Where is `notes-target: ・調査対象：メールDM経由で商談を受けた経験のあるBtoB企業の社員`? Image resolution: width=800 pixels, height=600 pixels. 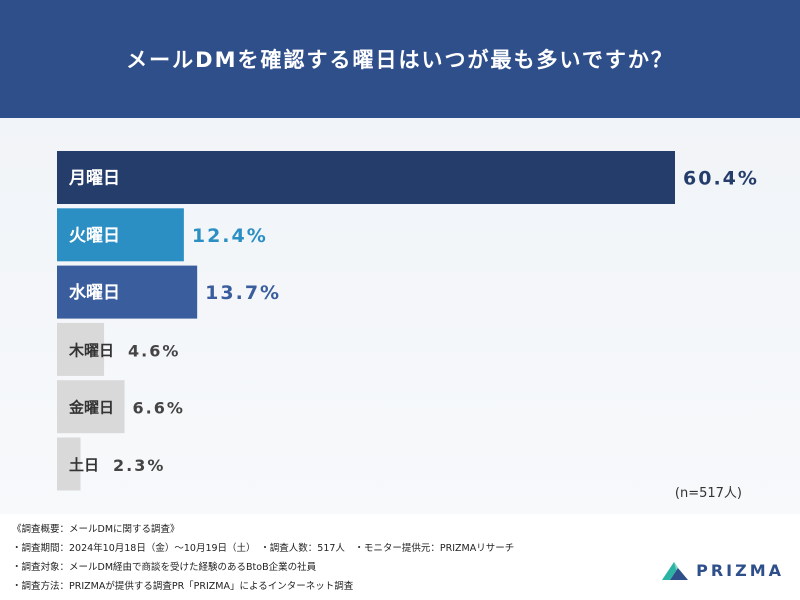
notes-target: ・調査対象：メールDM経由で商談を受けた経験のあるBtoB企業の社員 is located at coordinates (164, 567).